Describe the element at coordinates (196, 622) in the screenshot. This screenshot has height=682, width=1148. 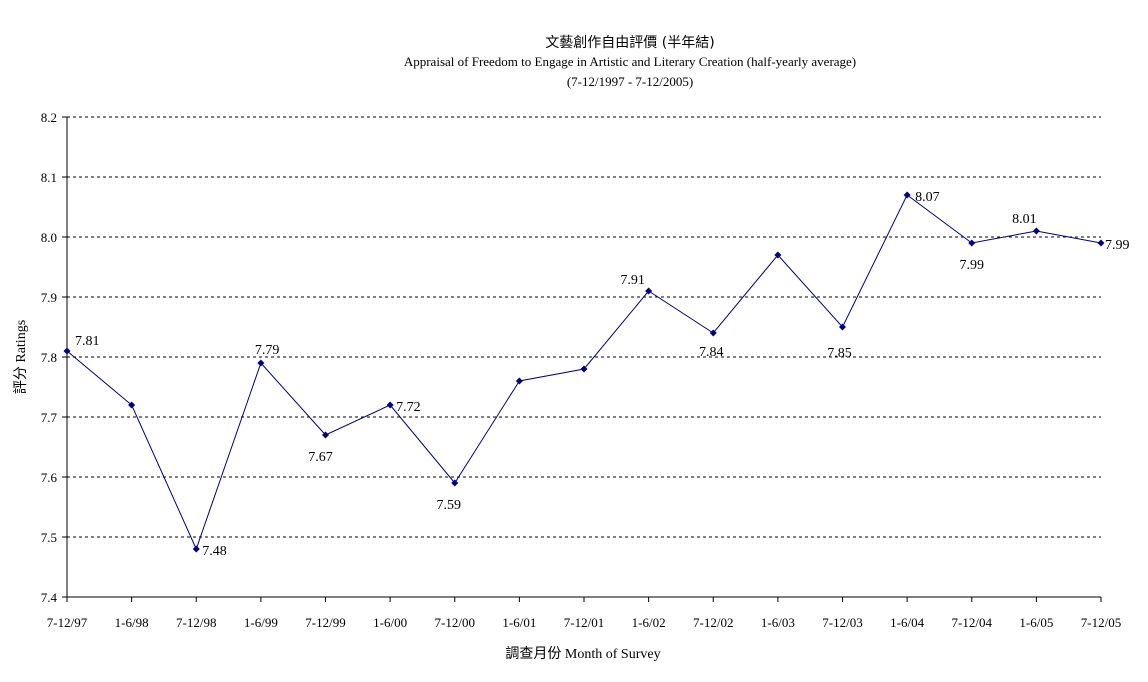
I see `x-tick-label: 7-12/98` at that location.